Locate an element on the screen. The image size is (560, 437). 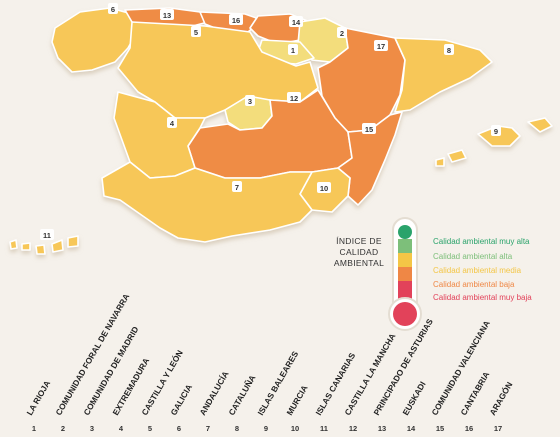
marker-number: 9 is located at coordinates (496, 131).